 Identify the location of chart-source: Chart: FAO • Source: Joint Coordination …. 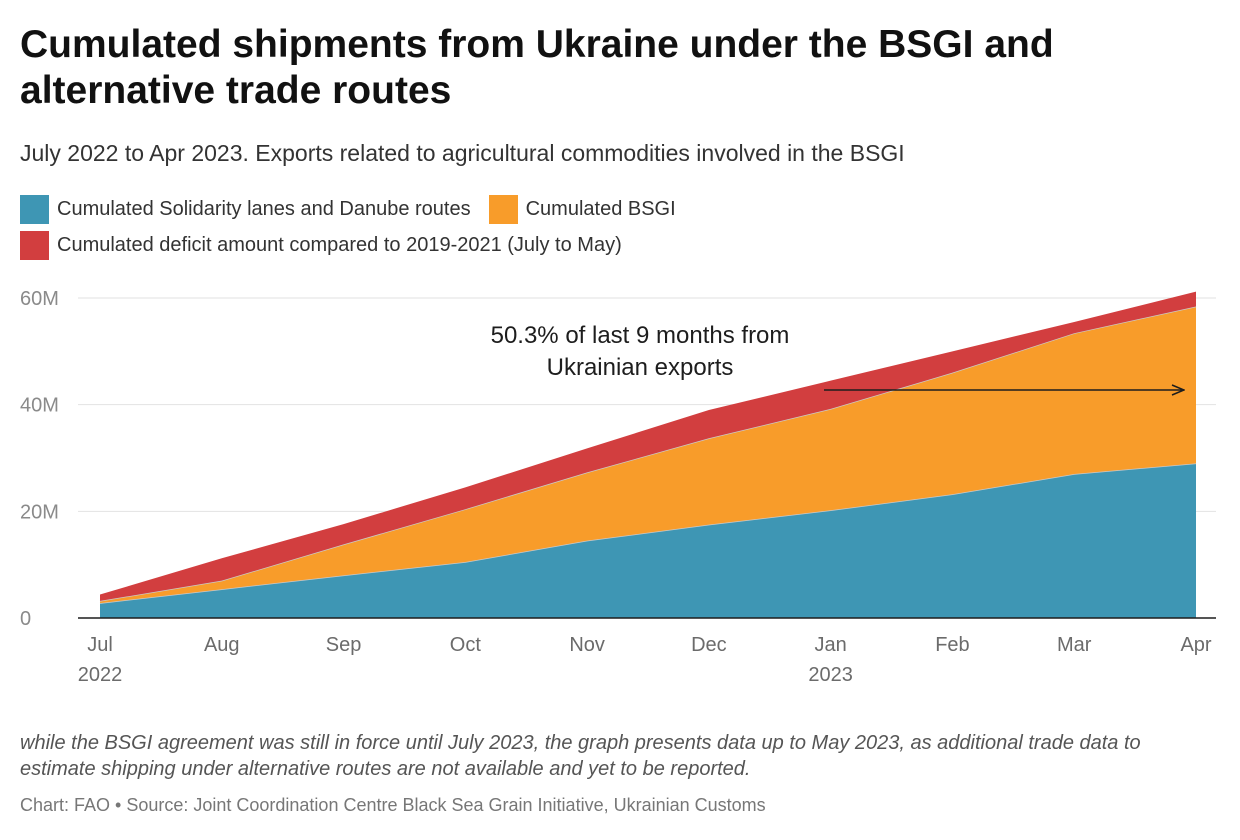
(393, 805).